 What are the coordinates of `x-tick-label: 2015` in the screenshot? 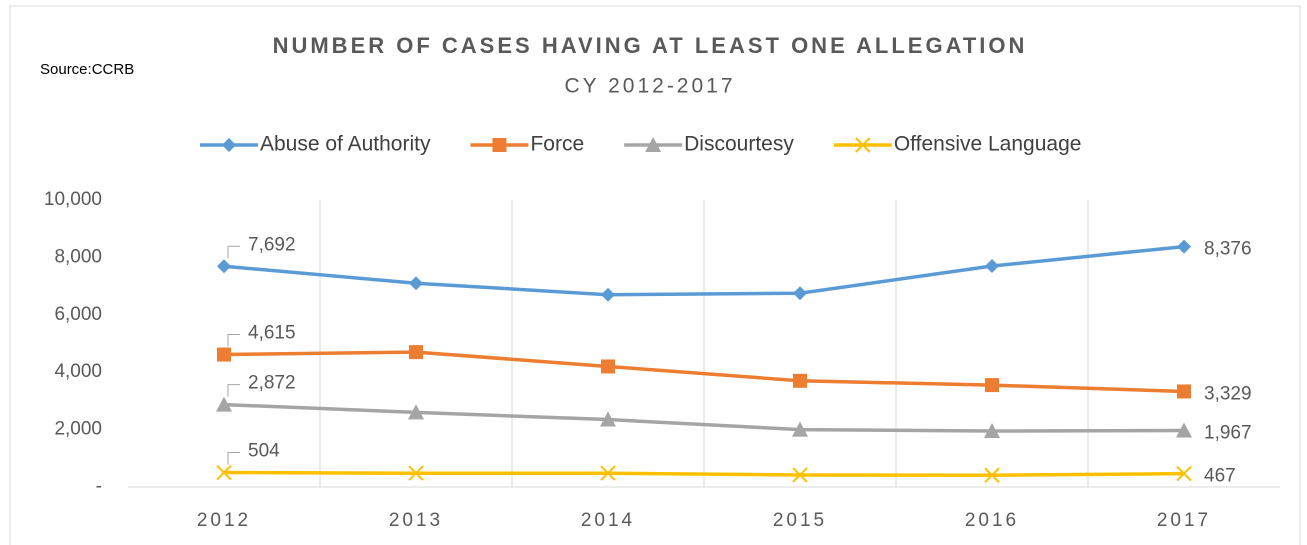 It's located at (800, 520).